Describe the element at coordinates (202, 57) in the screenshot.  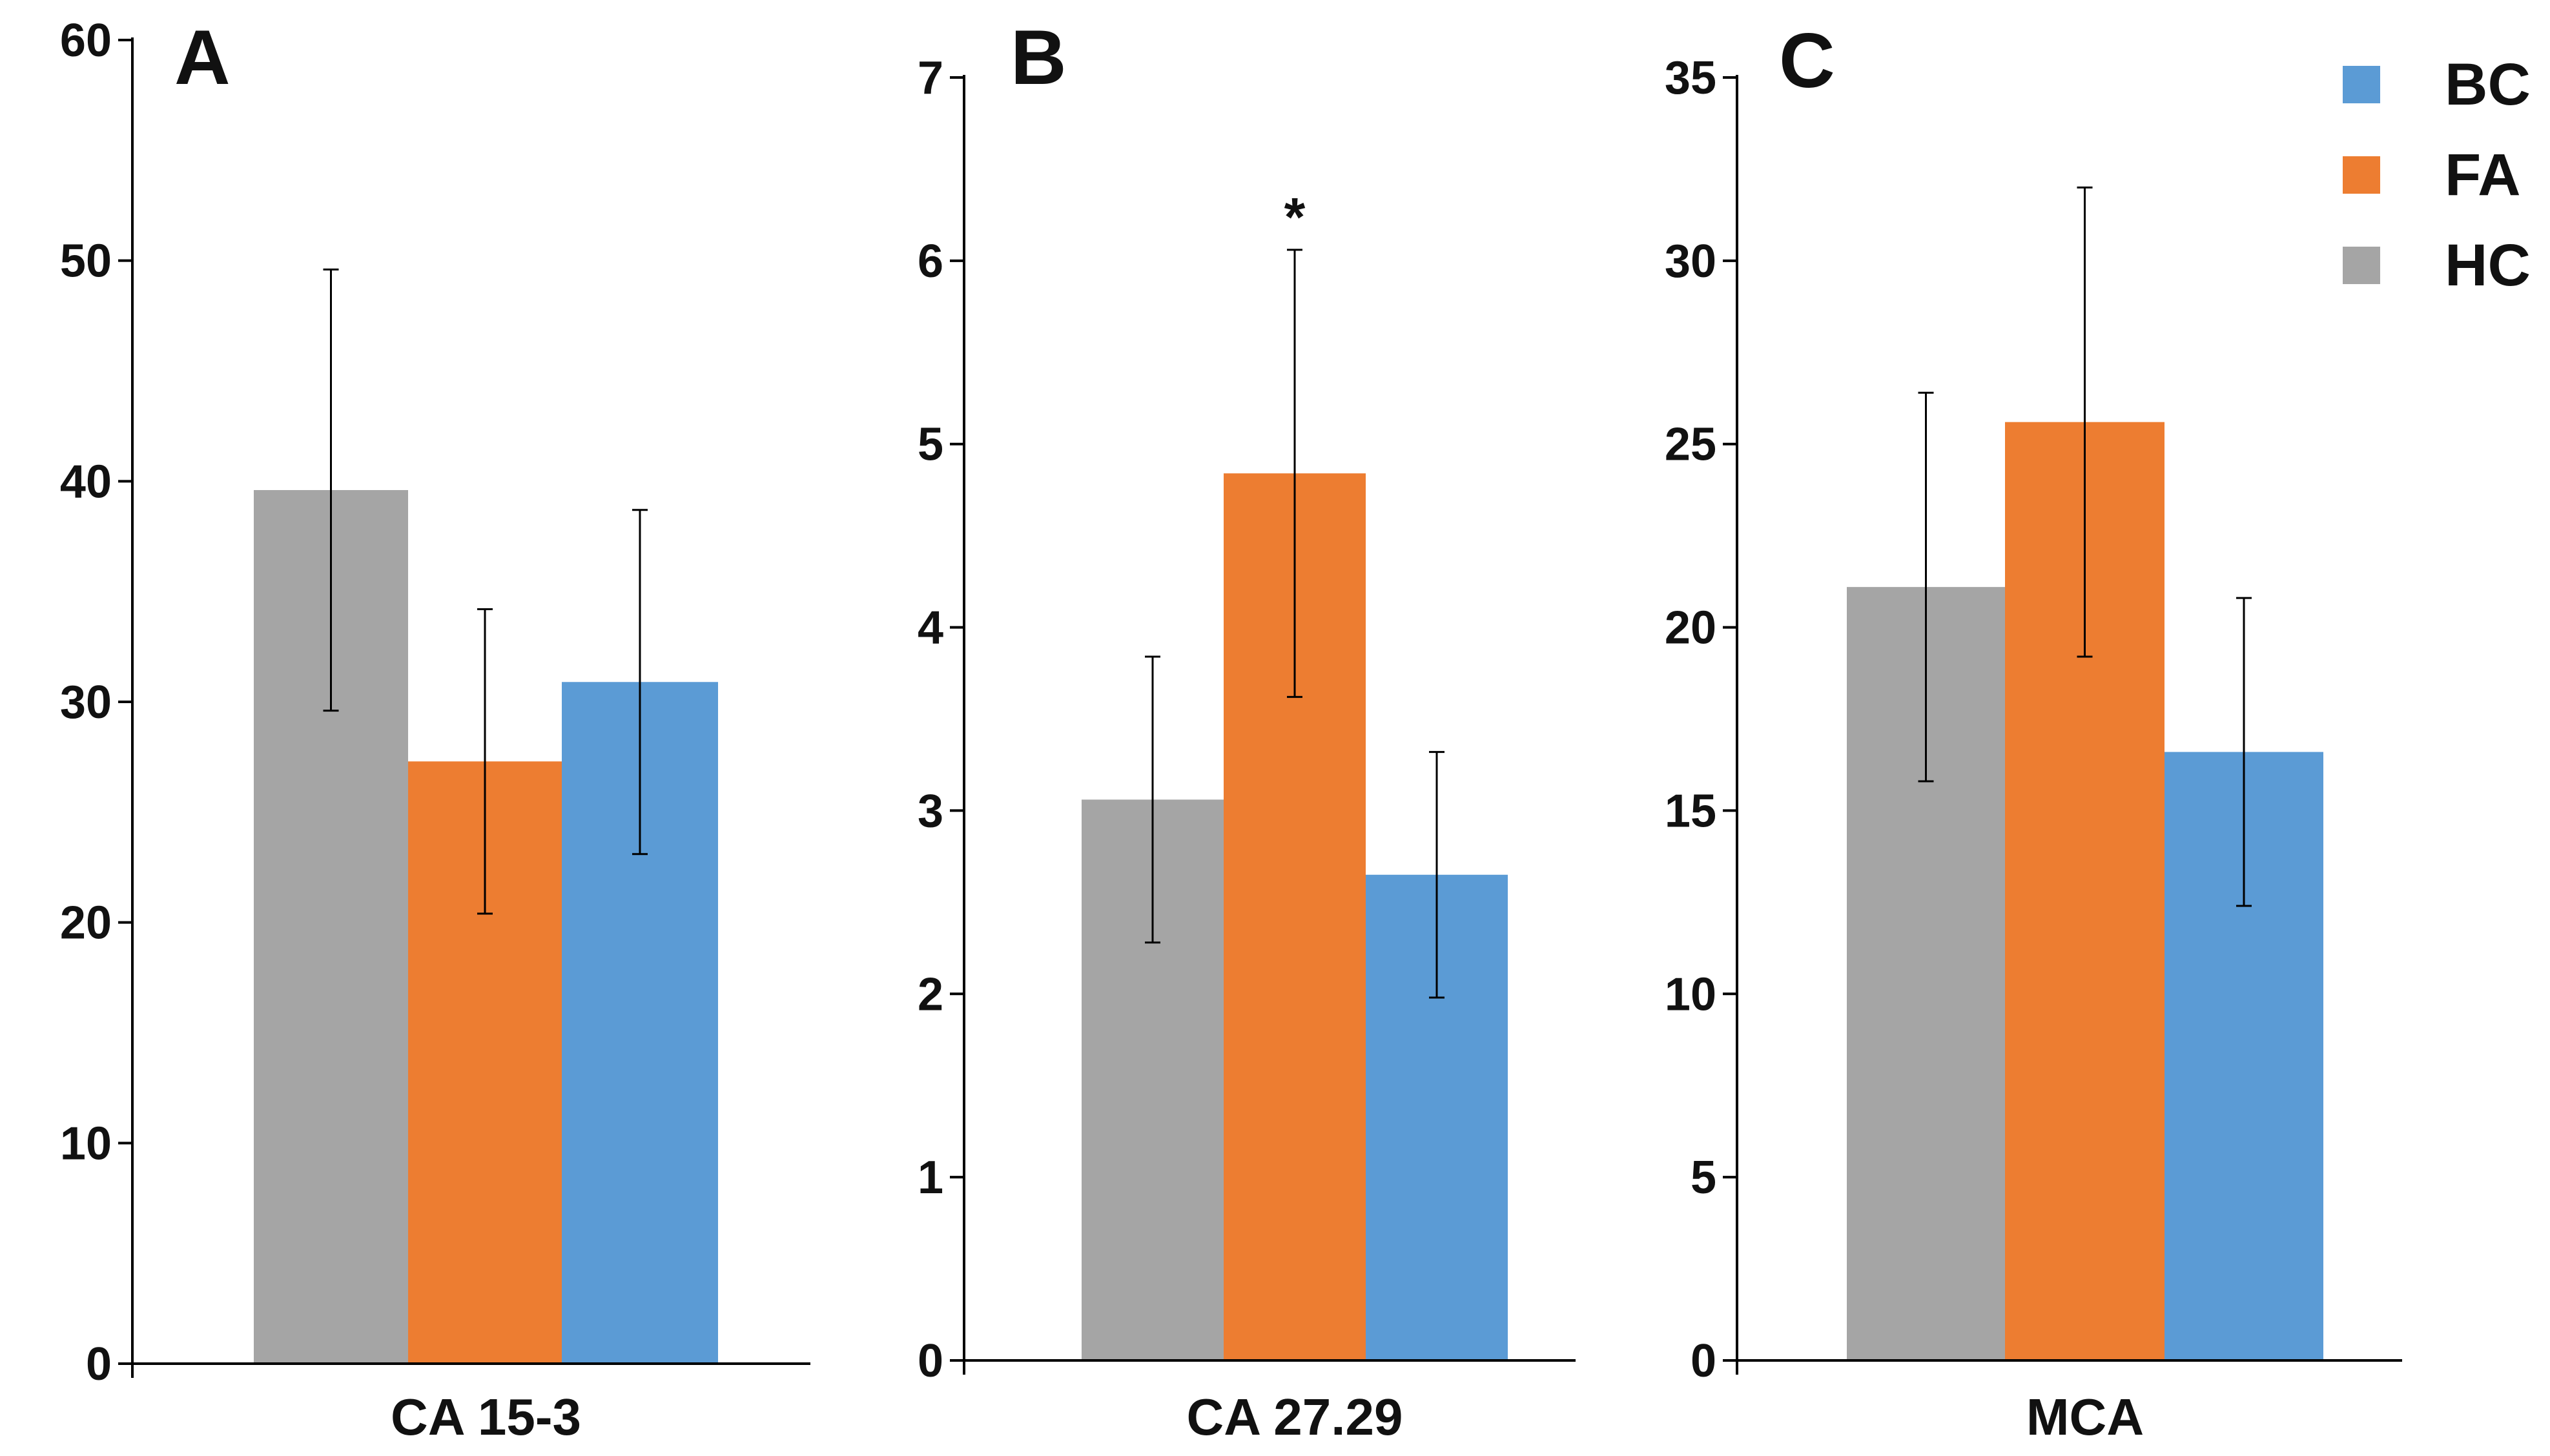
I see `panel-label: A` at that location.